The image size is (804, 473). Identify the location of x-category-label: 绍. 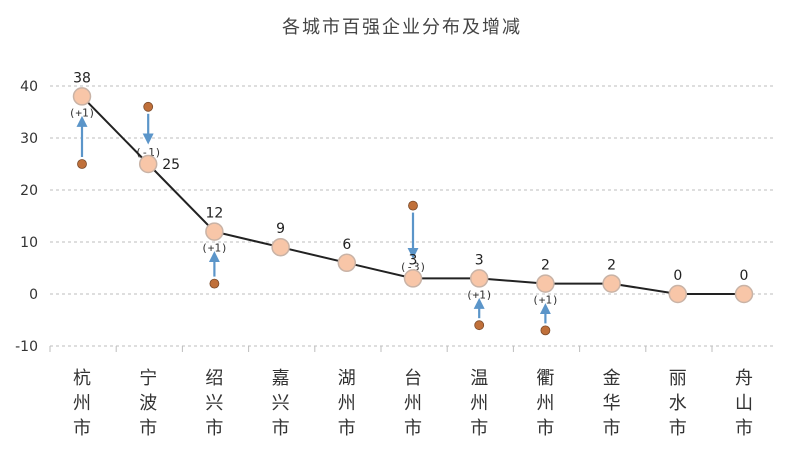
(214, 378).